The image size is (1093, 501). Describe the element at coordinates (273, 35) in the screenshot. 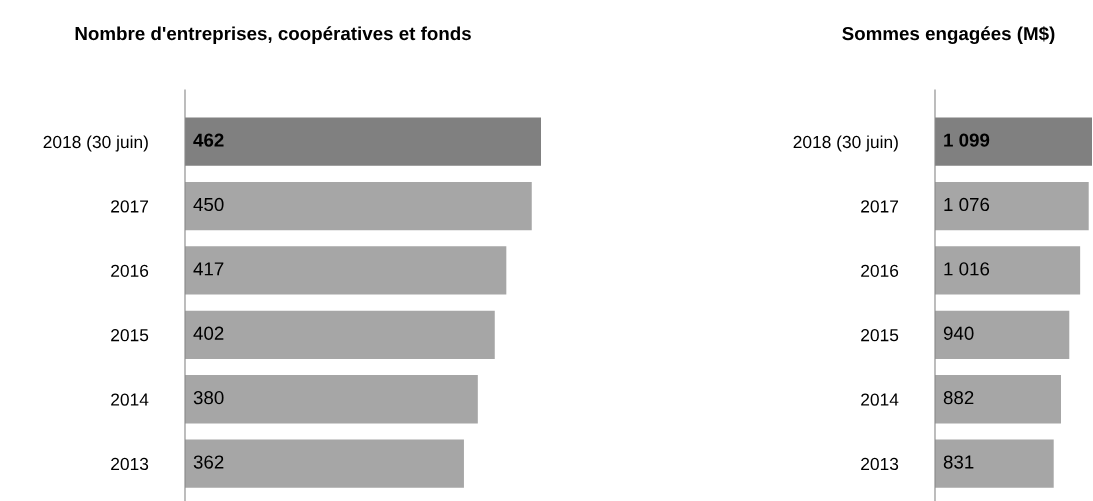

I see `chart-title: Nombre d'entreprises, coopératives et fonds` at that location.